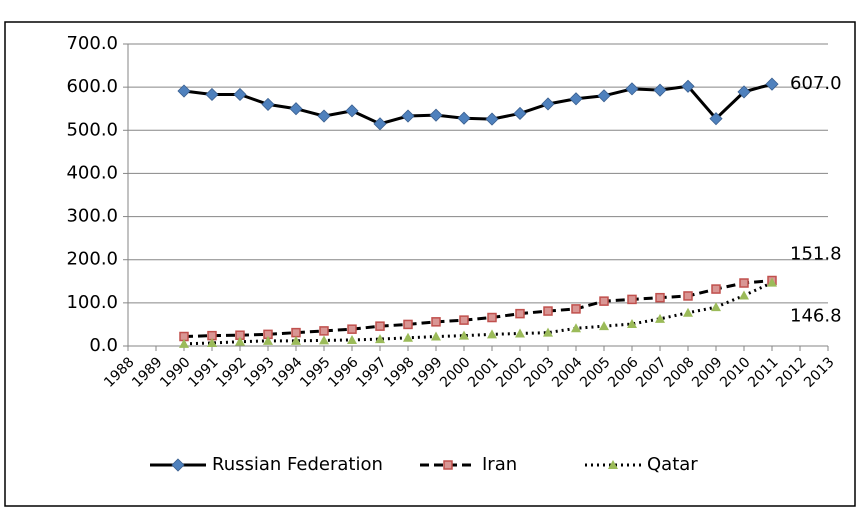 This screenshot has height=514, width=864. What do you see at coordinates (103, 345) in the screenshot?
I see `y-tick-label: 0.0` at bounding box center [103, 345].